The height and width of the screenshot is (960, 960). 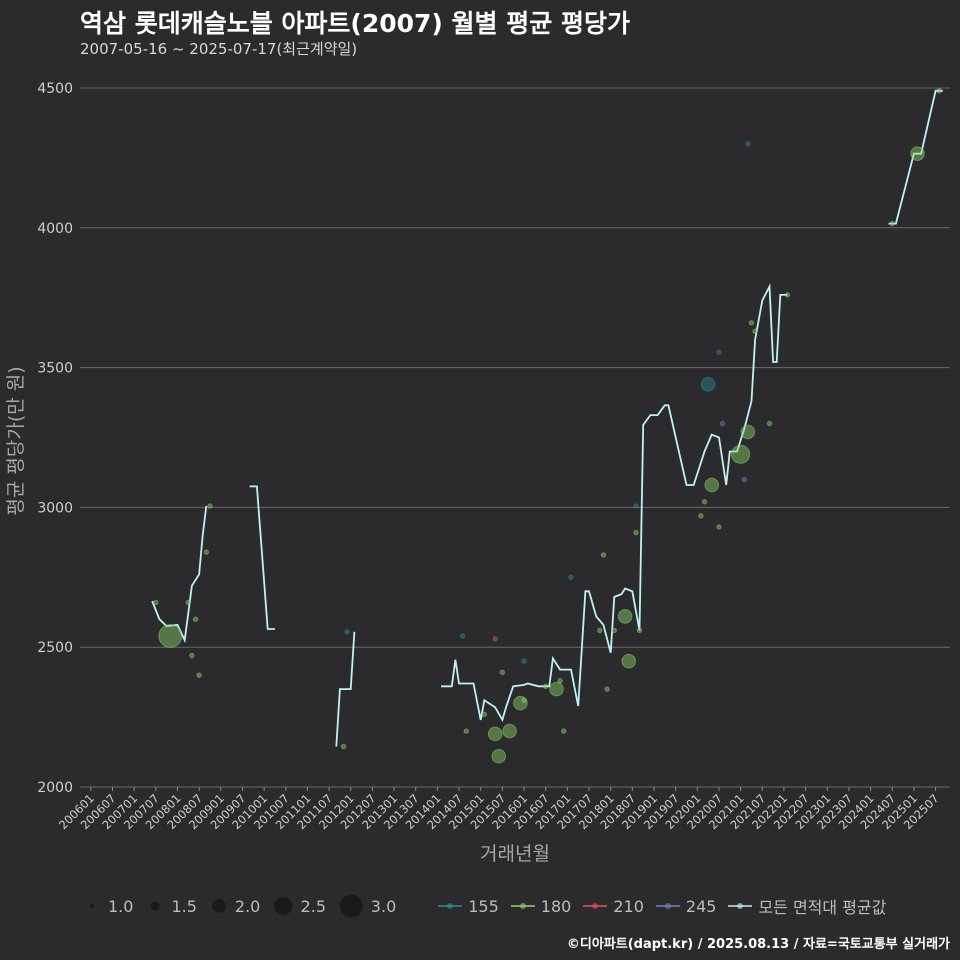 I want to click on size-legend-label: 2.5, so click(x=313, y=906).